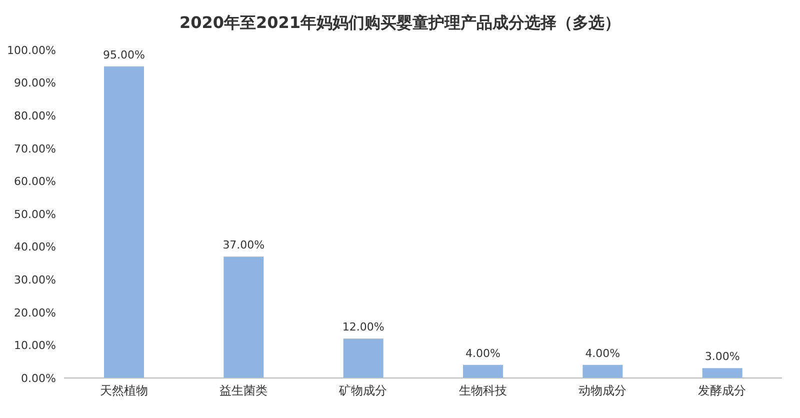 The image size is (800, 418). What do you see at coordinates (35, 214) in the screenshot?
I see `y-tick-label: 50.00%` at bounding box center [35, 214].